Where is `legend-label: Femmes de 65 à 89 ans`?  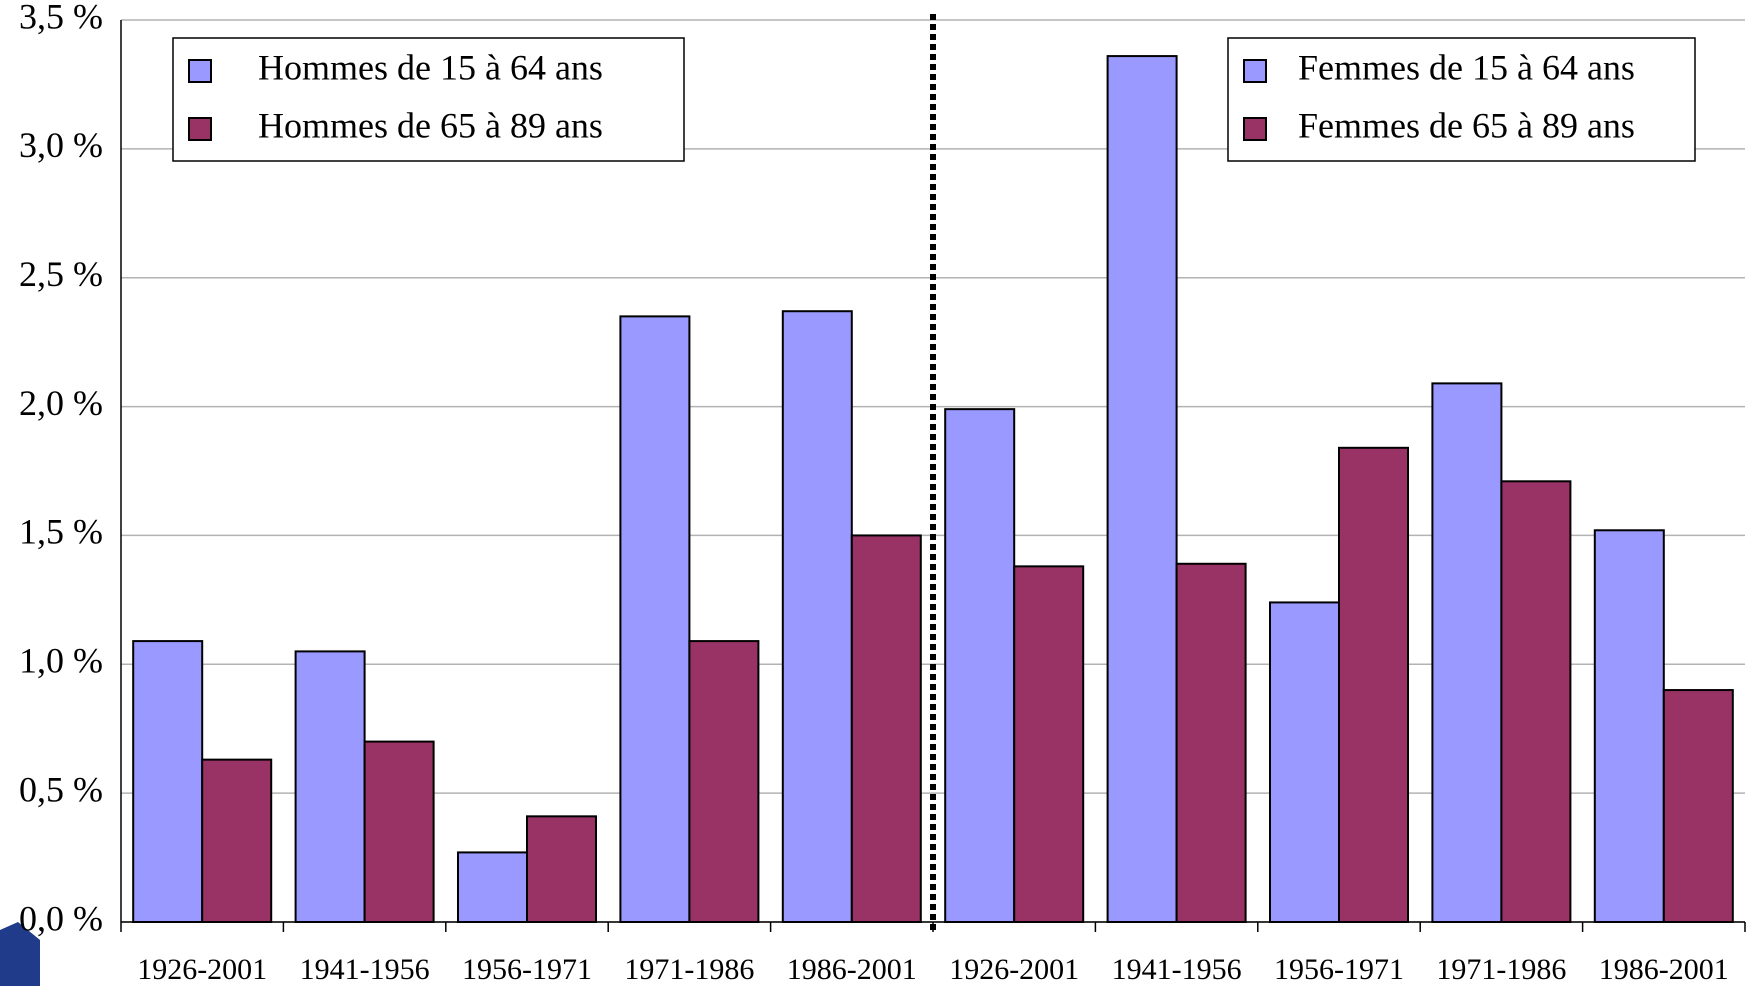 legend-label: Femmes de 65 à 89 ans is located at coordinates (1466, 125).